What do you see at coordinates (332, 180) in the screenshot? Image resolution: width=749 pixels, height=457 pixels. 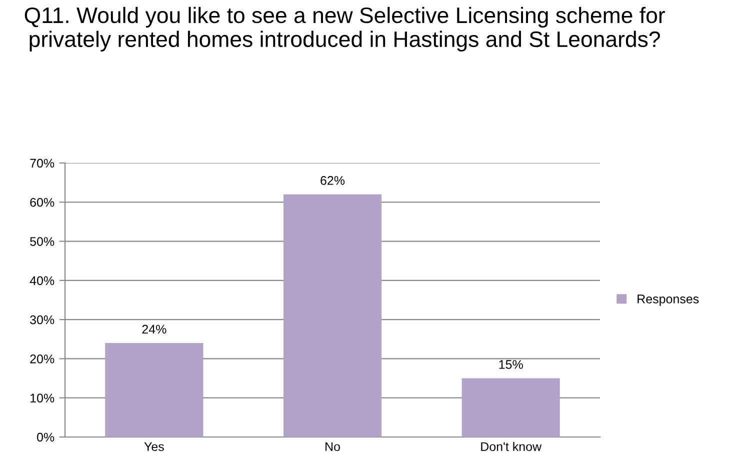 I see `data-label: 62%` at bounding box center [332, 180].